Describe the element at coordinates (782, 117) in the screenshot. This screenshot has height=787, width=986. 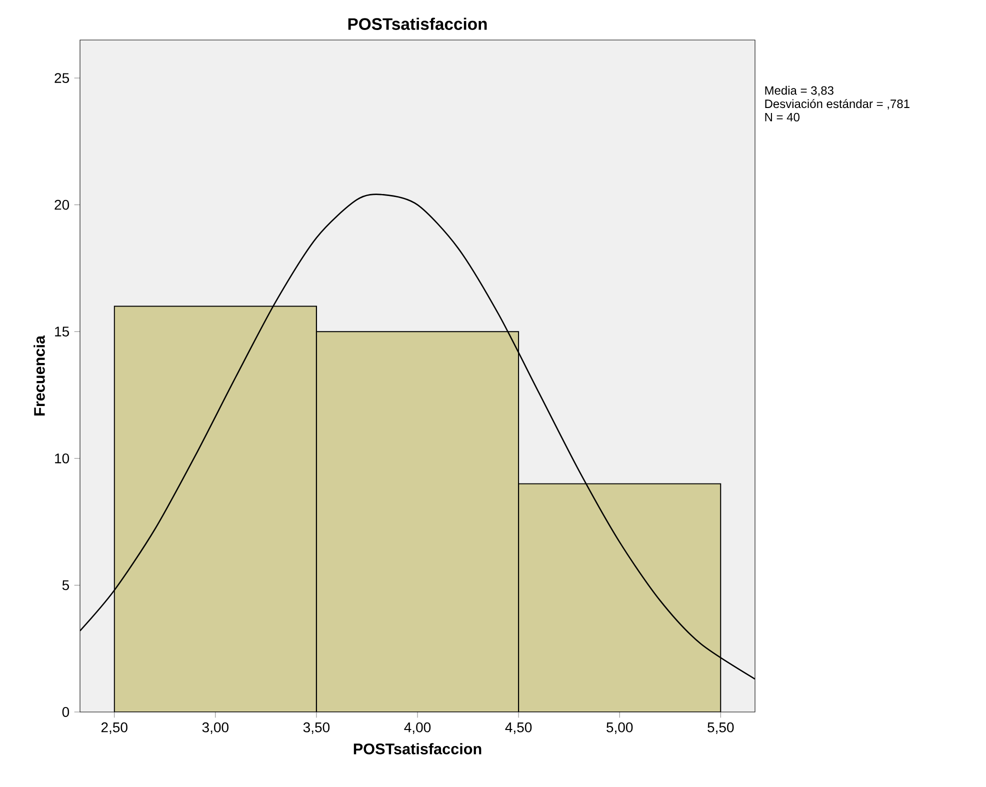
I see `text: N = 40` at that location.